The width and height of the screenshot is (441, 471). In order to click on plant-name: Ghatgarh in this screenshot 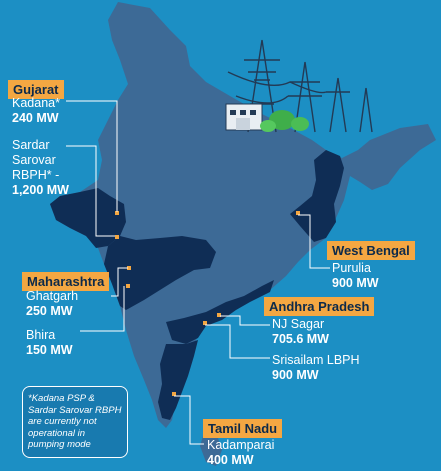, I will do `click(52, 296)`.